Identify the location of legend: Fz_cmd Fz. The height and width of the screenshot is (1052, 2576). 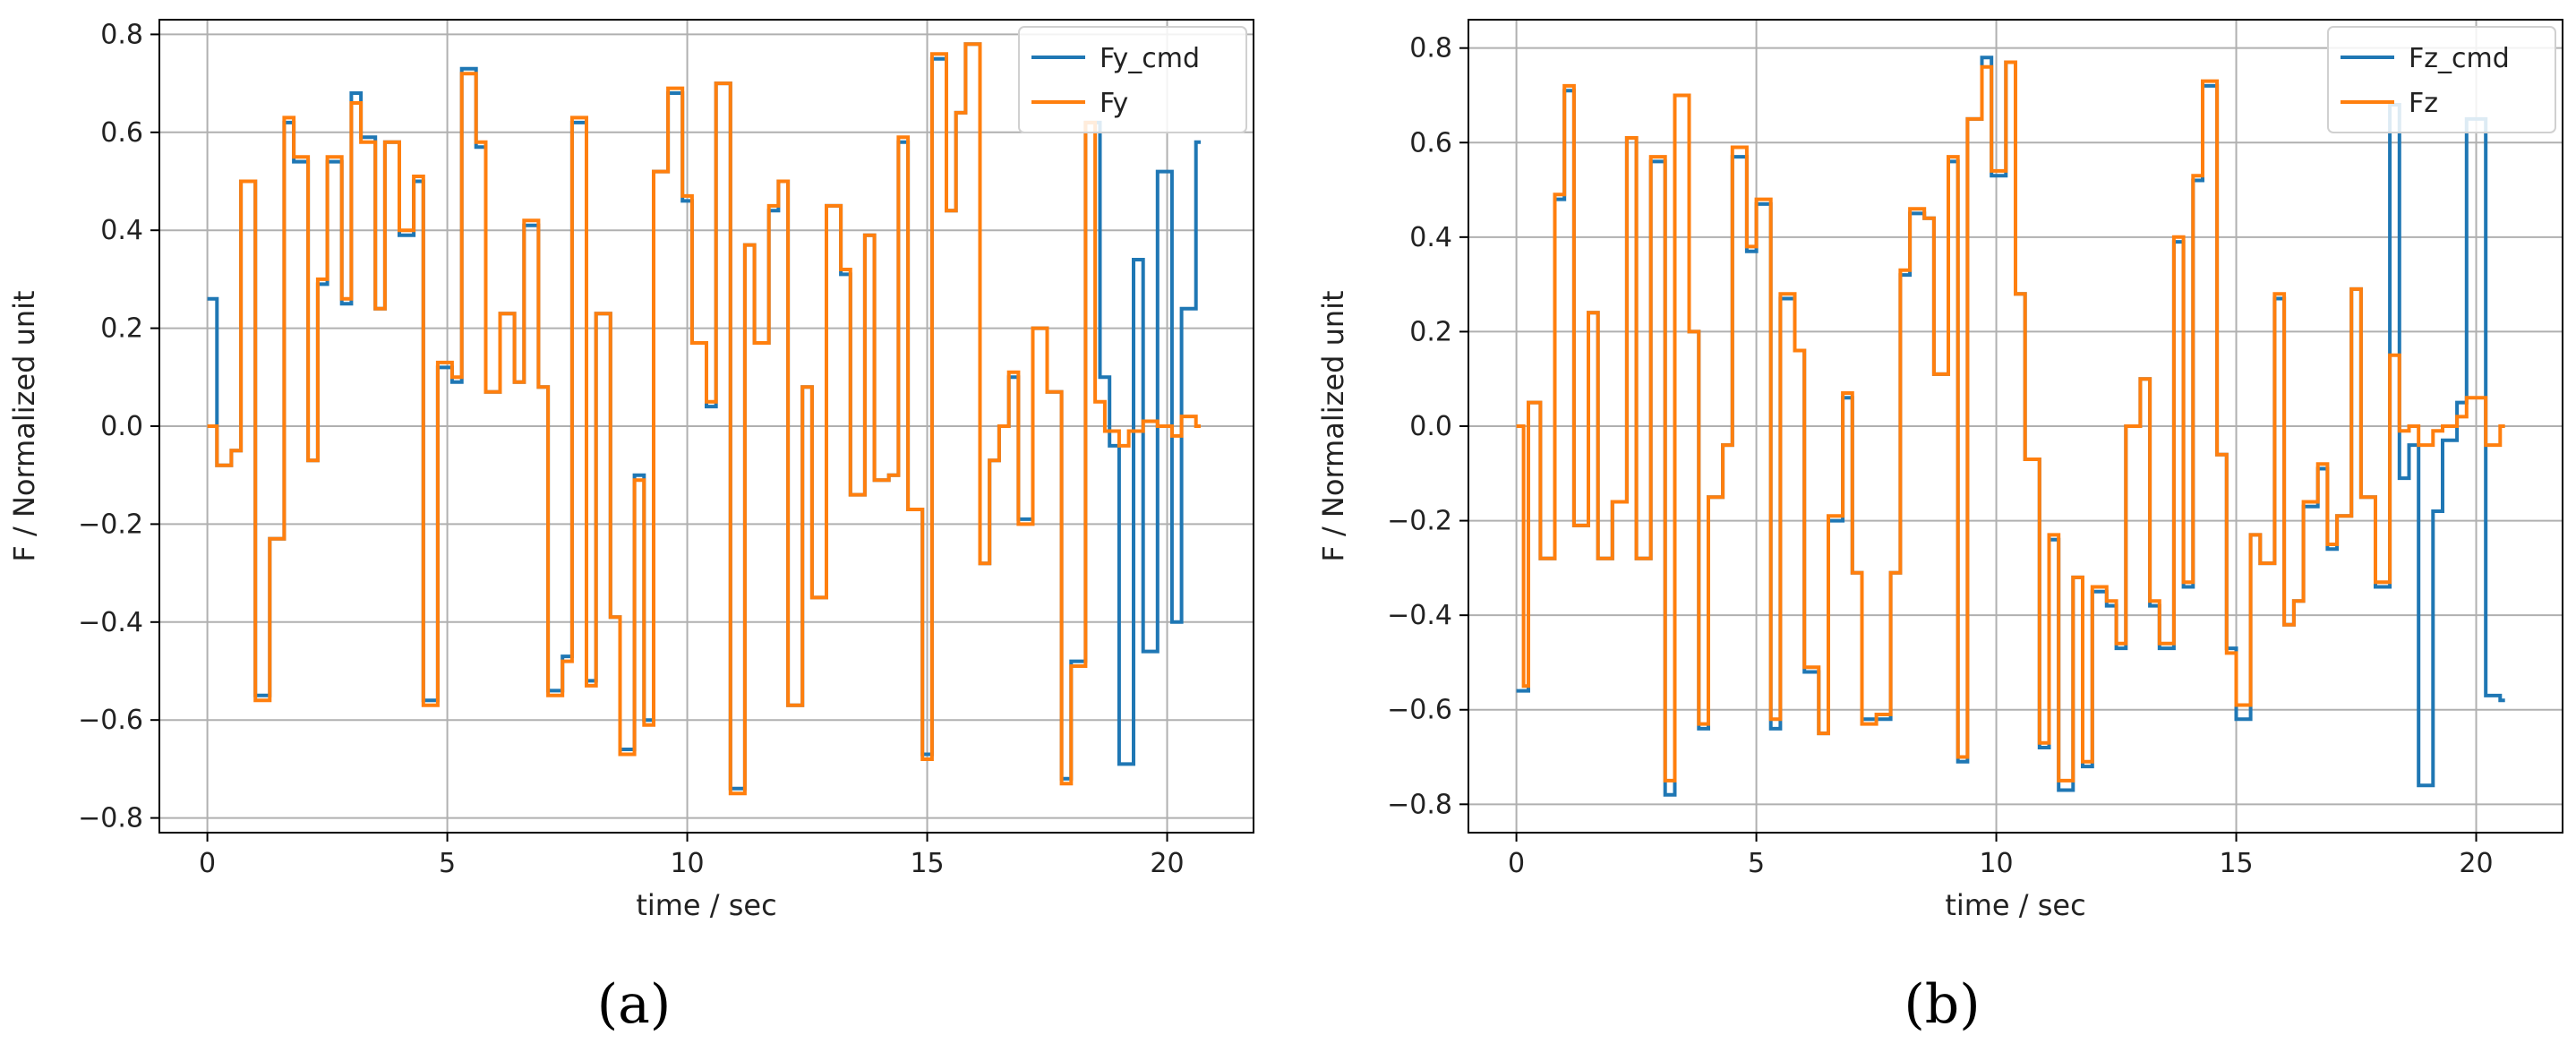
(2441, 80).